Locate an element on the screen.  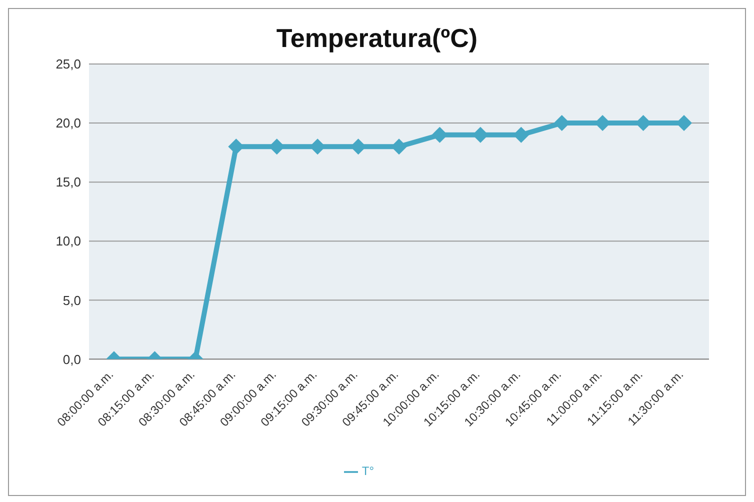
legend-label: T° is located at coordinates (368, 471).